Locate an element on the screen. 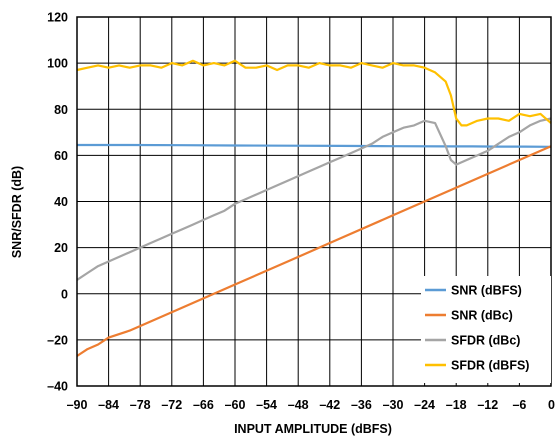 The width and height of the screenshot is (559, 442). x-tick-label: –36 is located at coordinates (361, 405).